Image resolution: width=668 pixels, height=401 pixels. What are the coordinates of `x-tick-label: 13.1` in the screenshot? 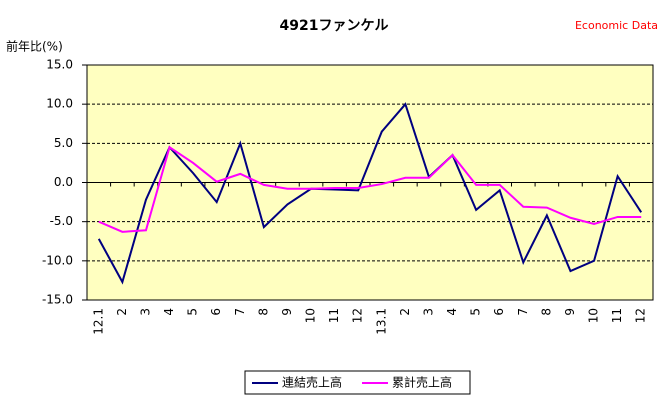 It's located at (381, 321).